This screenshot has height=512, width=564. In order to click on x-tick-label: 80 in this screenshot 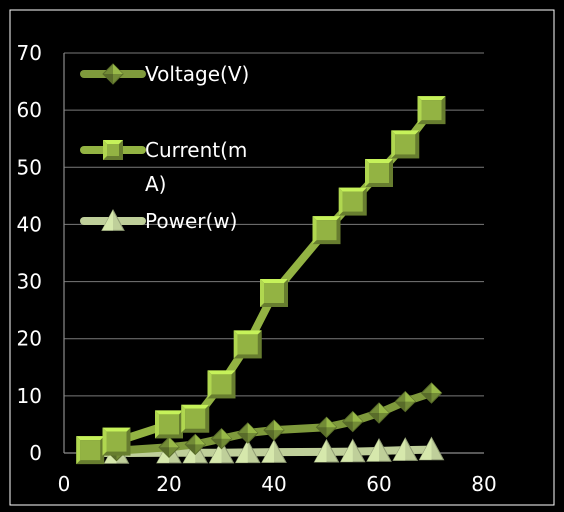, I will do `click(483, 484)`.